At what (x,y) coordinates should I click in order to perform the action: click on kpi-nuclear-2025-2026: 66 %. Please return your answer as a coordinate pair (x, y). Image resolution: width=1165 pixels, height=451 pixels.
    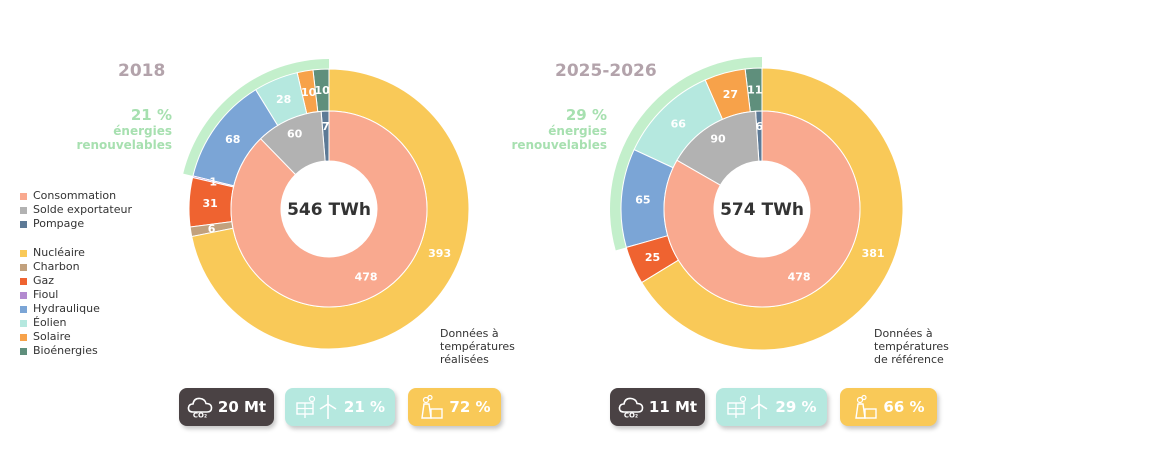
    Looking at the image, I should click on (888, 407).